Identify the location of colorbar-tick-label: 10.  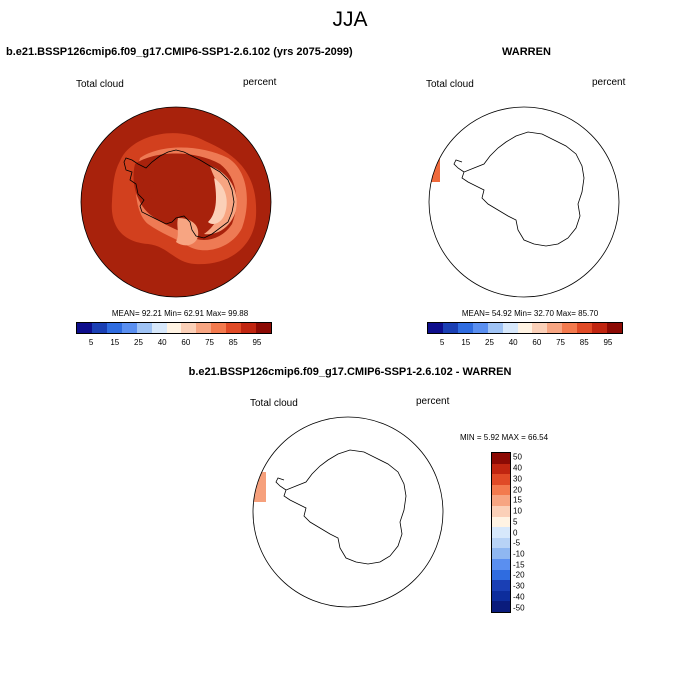
(517, 511).